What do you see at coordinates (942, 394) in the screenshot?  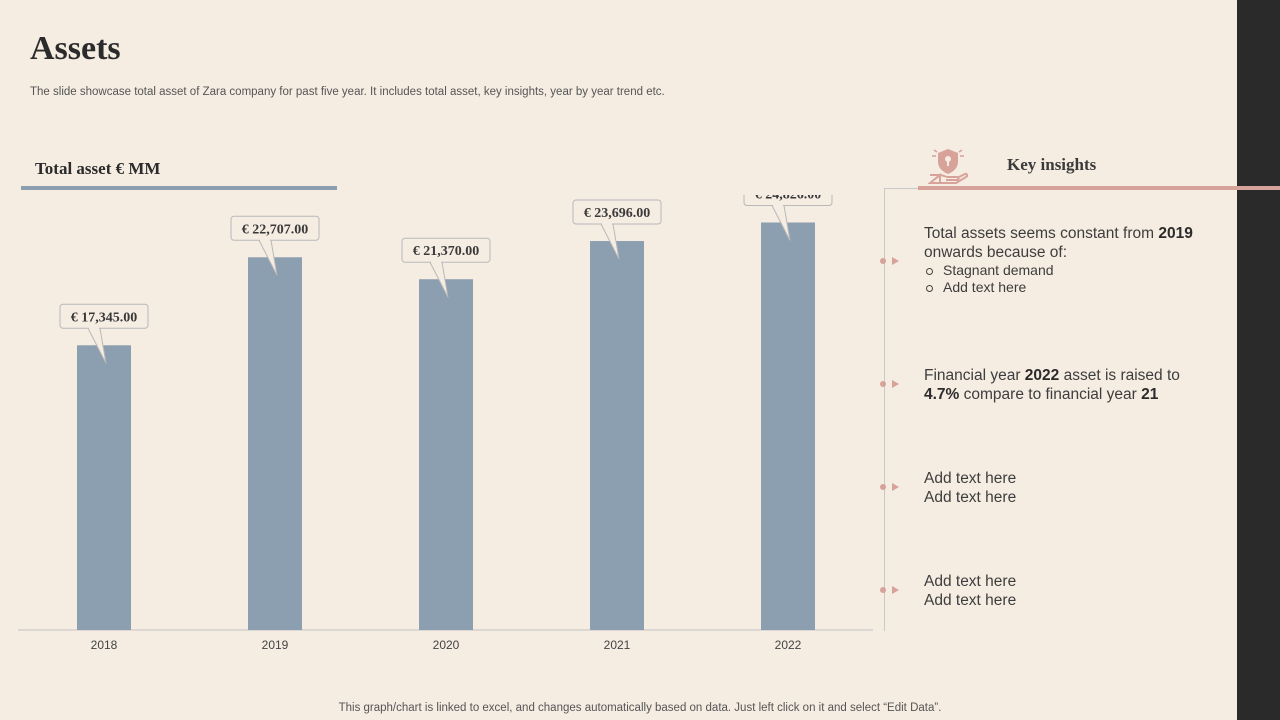 I see `insight-2-bold-percent: 4.7%` at bounding box center [942, 394].